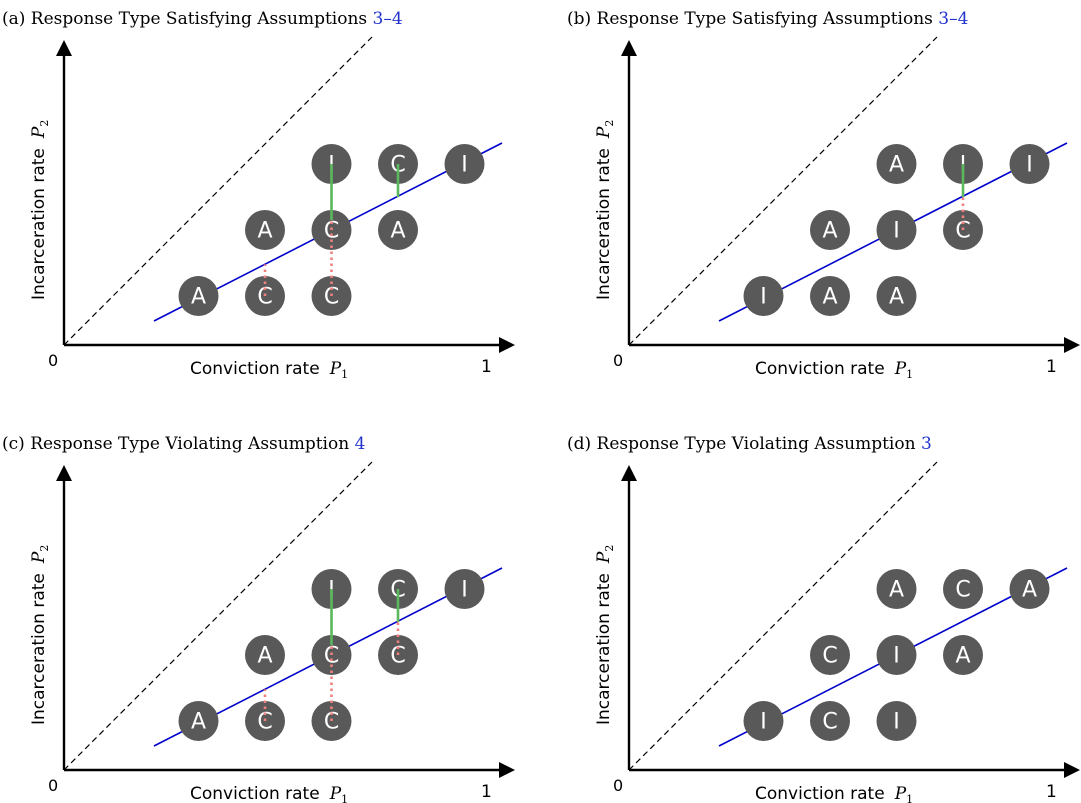 The height and width of the screenshot is (803, 1081). Describe the element at coordinates (344, 798) in the screenshot. I see `x-axis-subscript: 1` at that location.